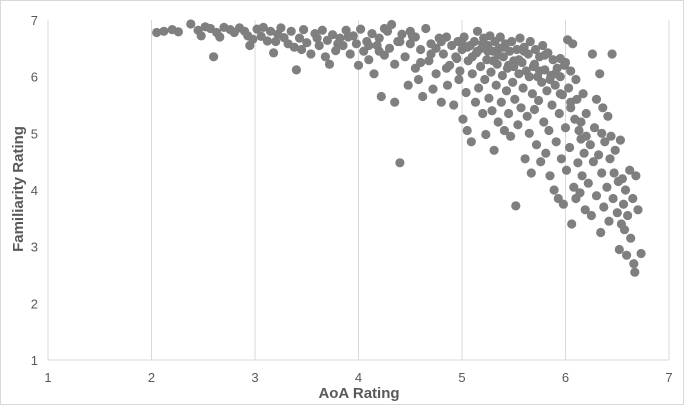 This screenshot has width=684, height=406. What do you see at coordinates (151, 377) in the screenshot?
I see `x-tick-label: 2` at bounding box center [151, 377].